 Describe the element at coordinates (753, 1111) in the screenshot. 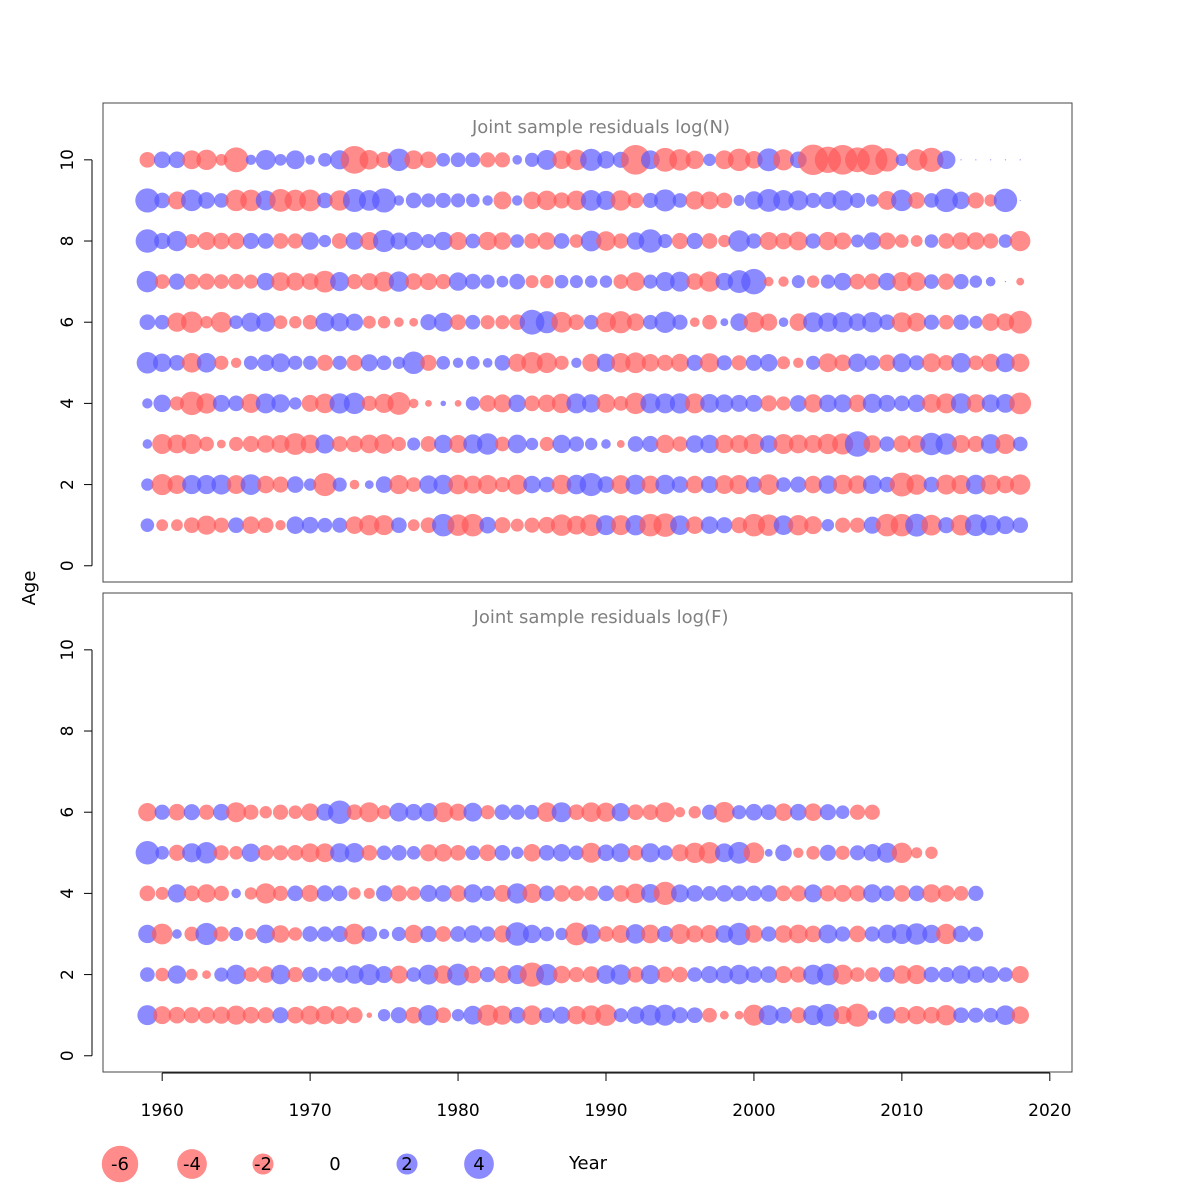

I see `x-tick-label: 2000` at that location.